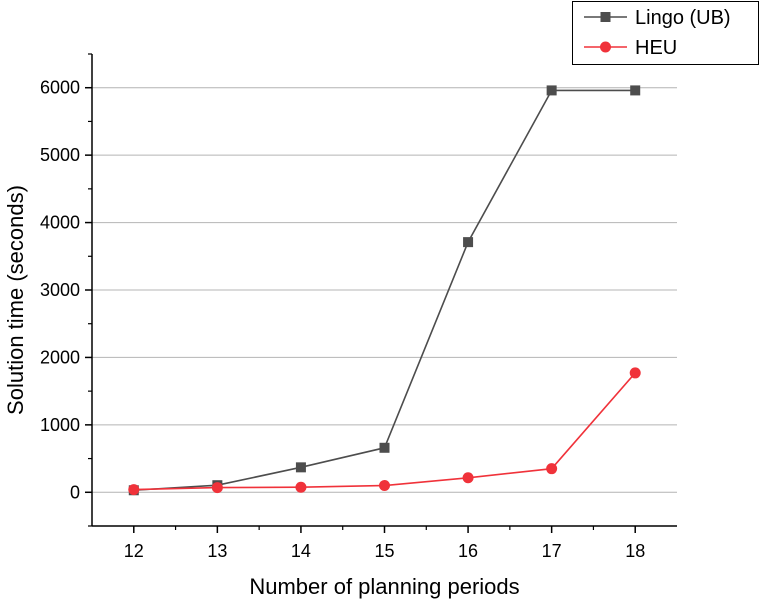  What do you see at coordinates (60, 223) in the screenshot?
I see `y-tick-label-4000: 4000` at bounding box center [60, 223].